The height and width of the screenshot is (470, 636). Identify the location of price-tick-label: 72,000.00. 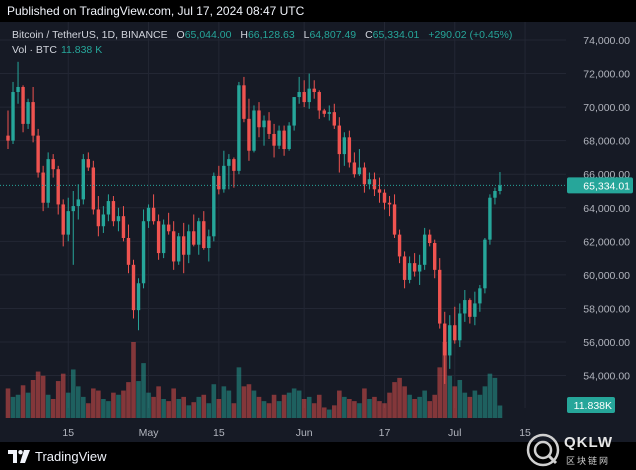
(606, 75).